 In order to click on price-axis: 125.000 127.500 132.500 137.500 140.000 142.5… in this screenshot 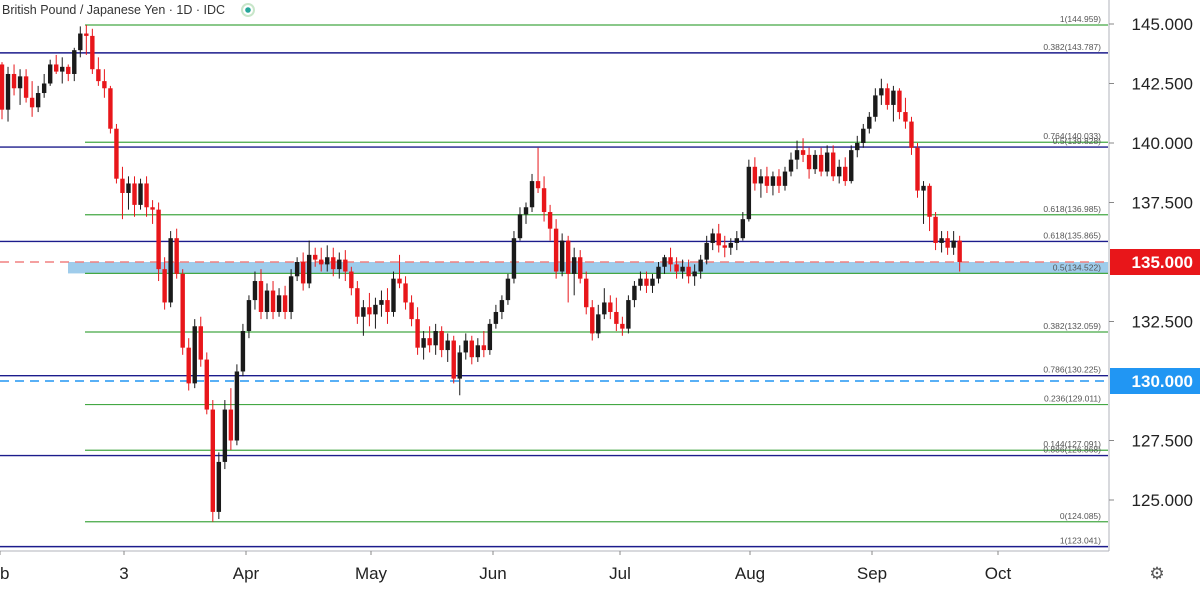, I will do `click(1154, 275)`.